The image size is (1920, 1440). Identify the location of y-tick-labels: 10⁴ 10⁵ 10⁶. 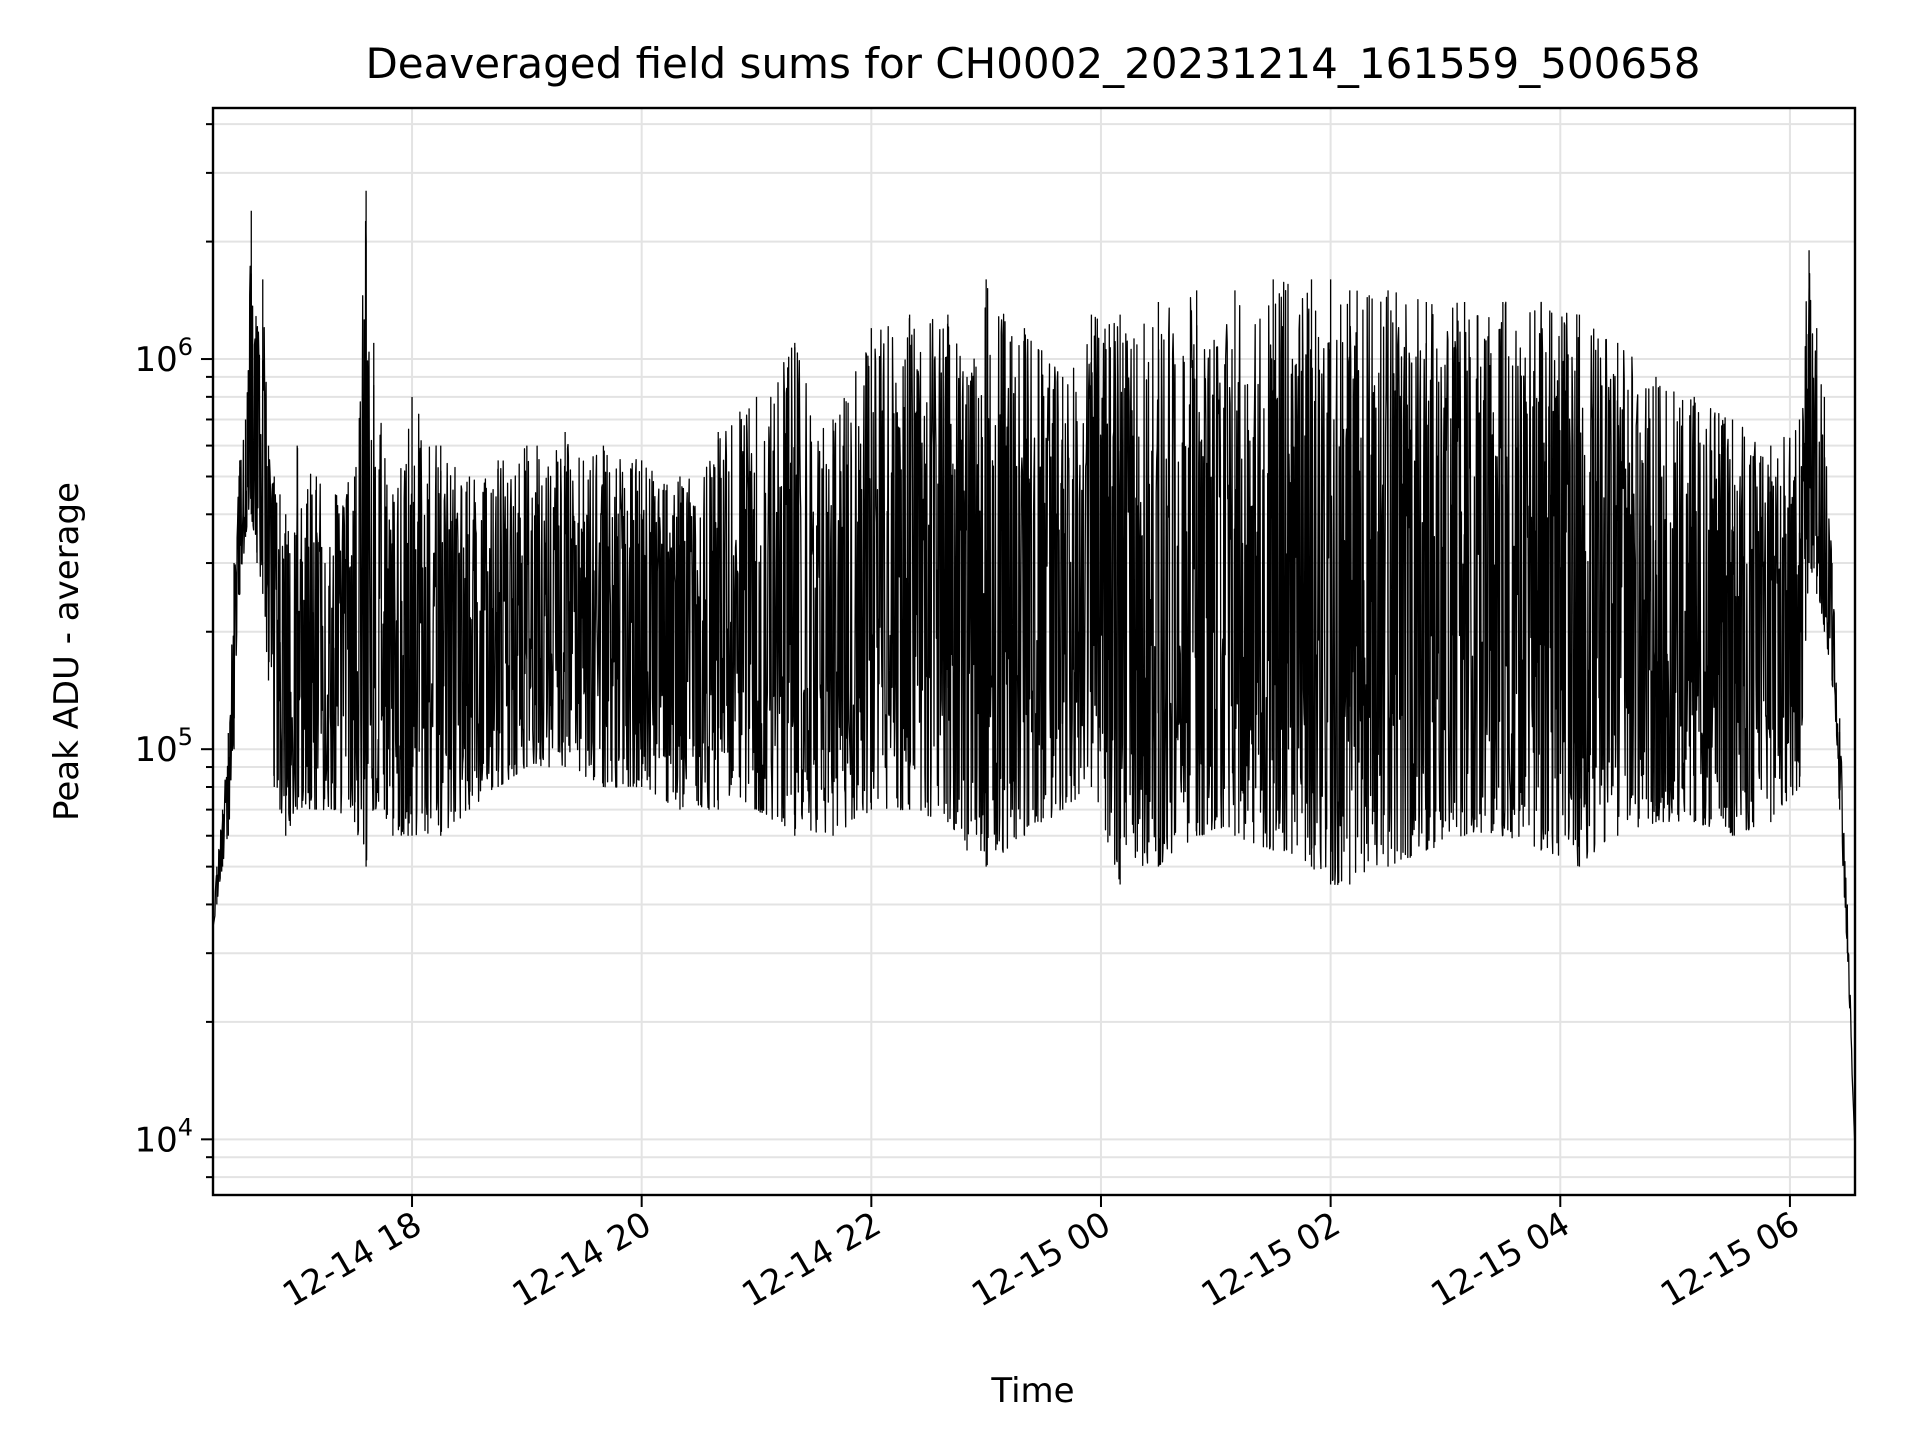
(163, 746).